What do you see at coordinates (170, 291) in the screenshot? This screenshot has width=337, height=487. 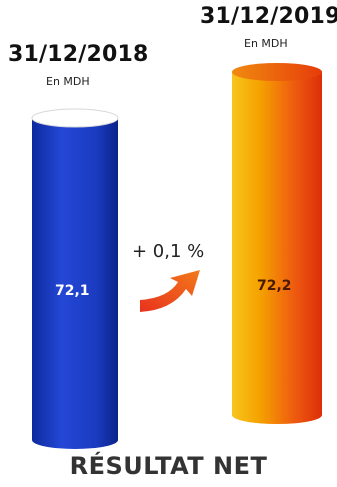 I see `growth-arrow-icon` at bounding box center [170, 291].